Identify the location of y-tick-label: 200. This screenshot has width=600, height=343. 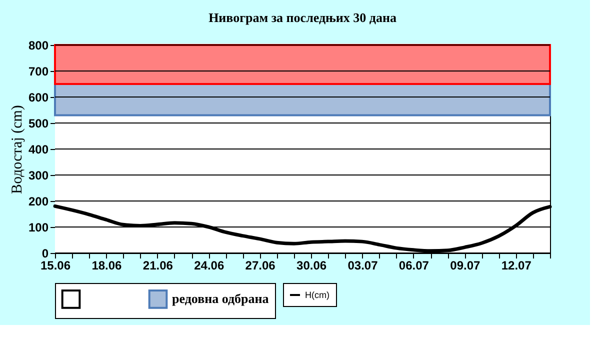
(38, 201).